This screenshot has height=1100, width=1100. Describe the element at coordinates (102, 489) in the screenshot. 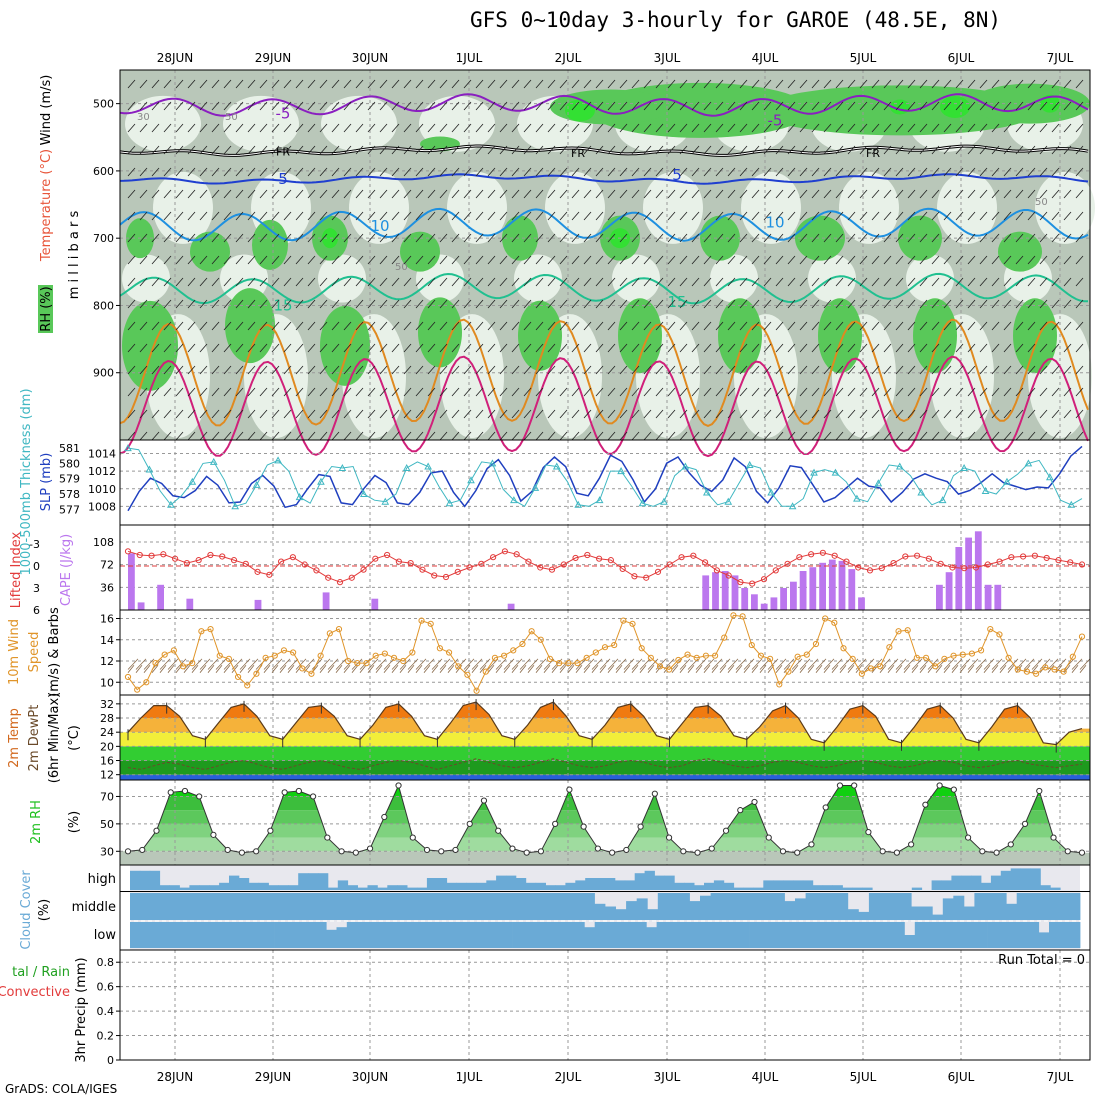

I see `slp-tick: 1010` at that location.